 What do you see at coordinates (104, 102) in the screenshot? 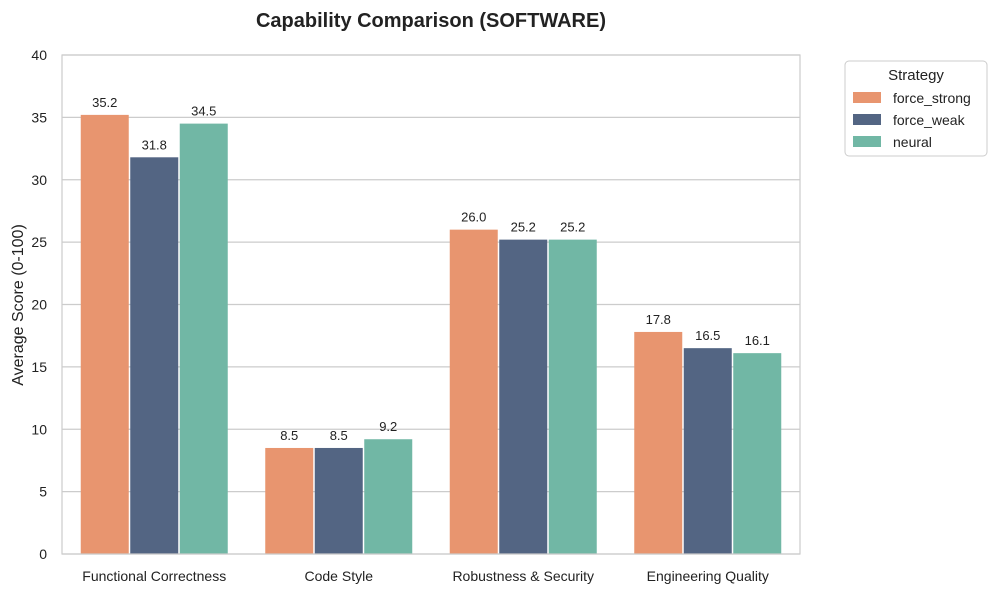
I see `data-label: 35.2` at bounding box center [104, 102].